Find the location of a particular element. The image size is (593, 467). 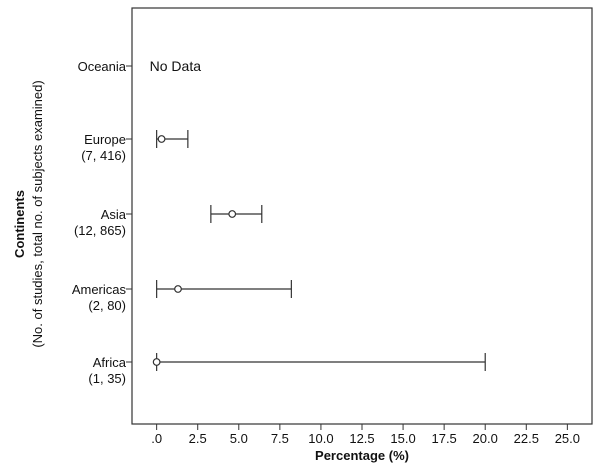

y-tick-label: Americas is located at coordinates (99, 289).